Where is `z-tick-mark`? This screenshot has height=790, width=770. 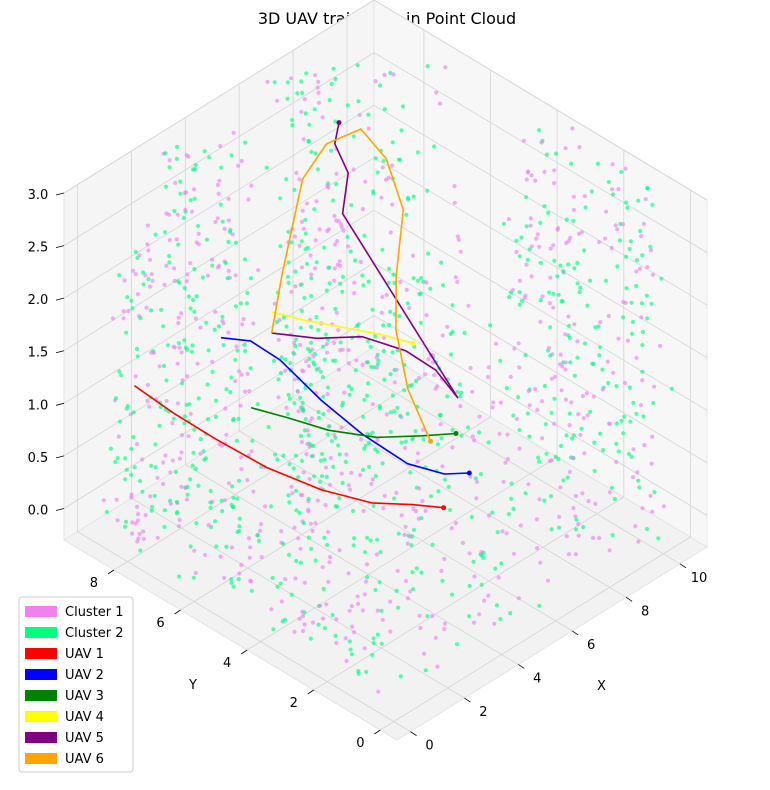 z-tick-mark is located at coordinates (60, 352).